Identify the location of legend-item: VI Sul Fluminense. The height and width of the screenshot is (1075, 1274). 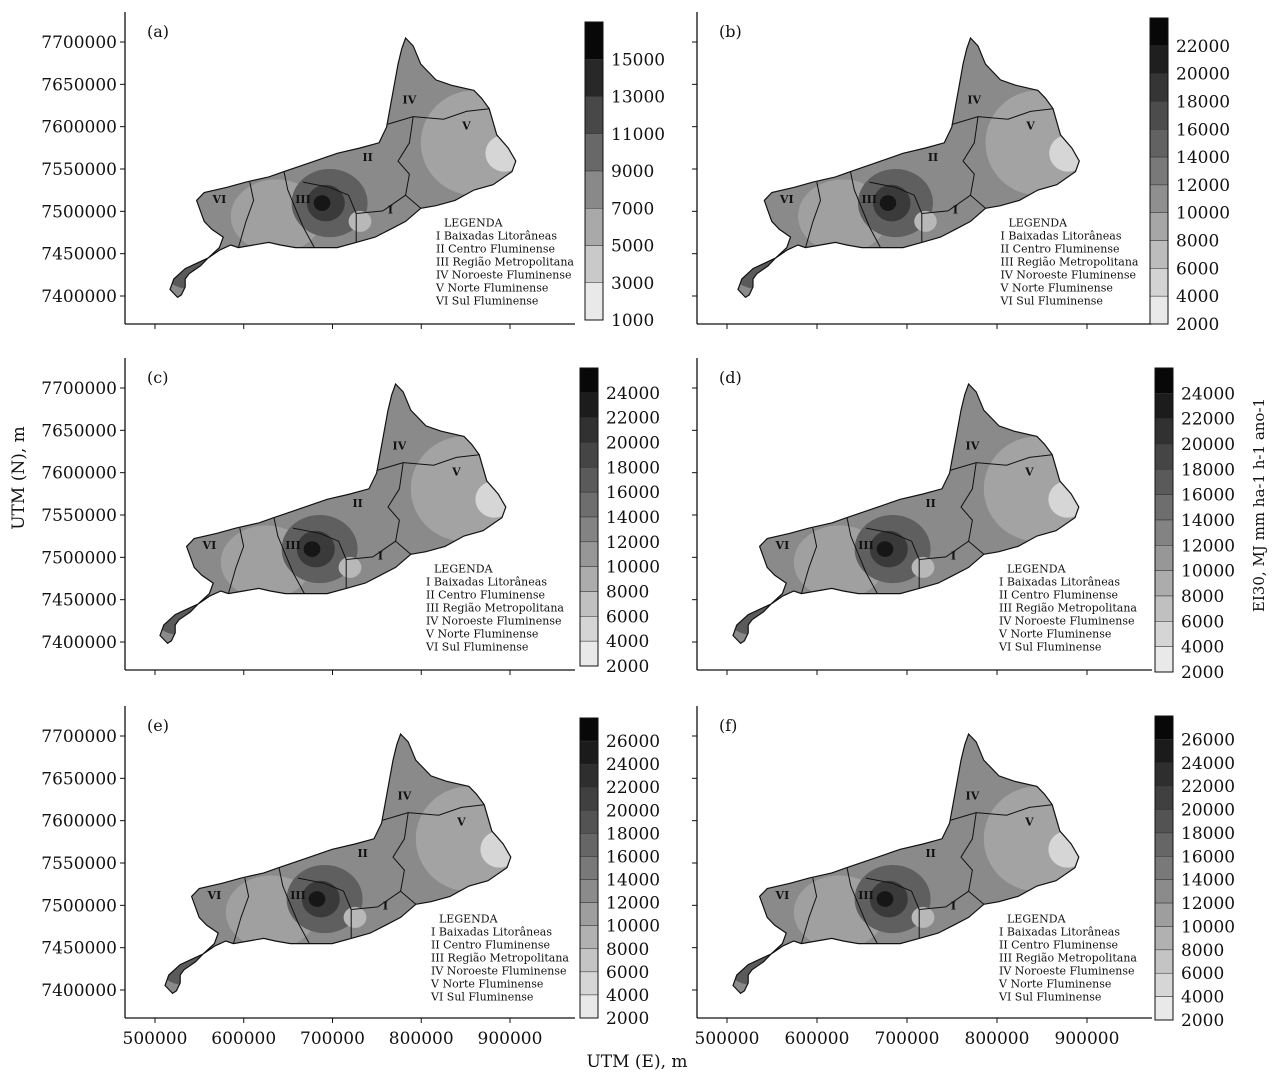
(1051, 301).